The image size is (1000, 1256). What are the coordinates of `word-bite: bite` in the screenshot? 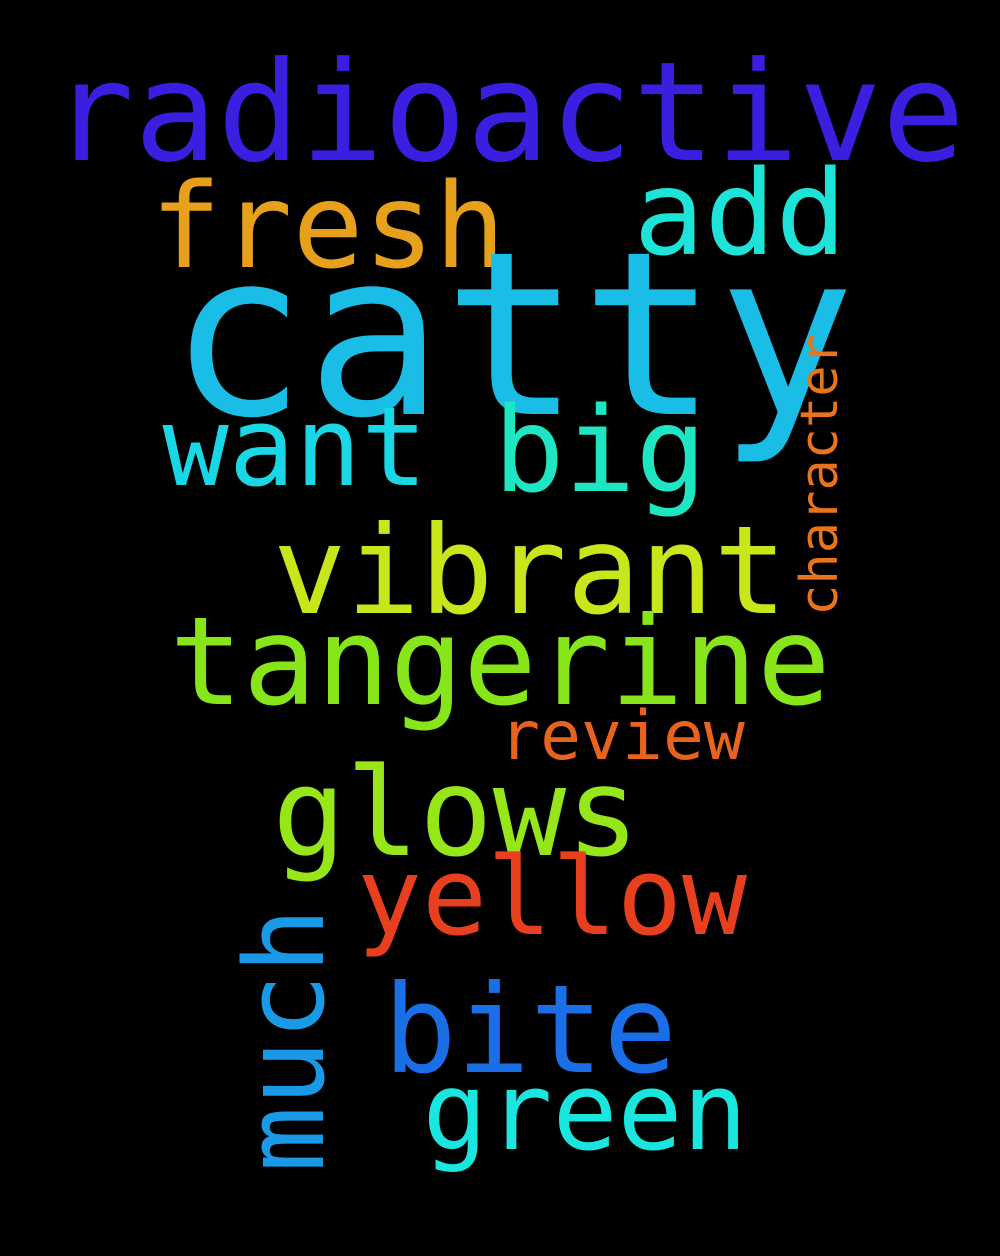 It's located at (530, 1030).